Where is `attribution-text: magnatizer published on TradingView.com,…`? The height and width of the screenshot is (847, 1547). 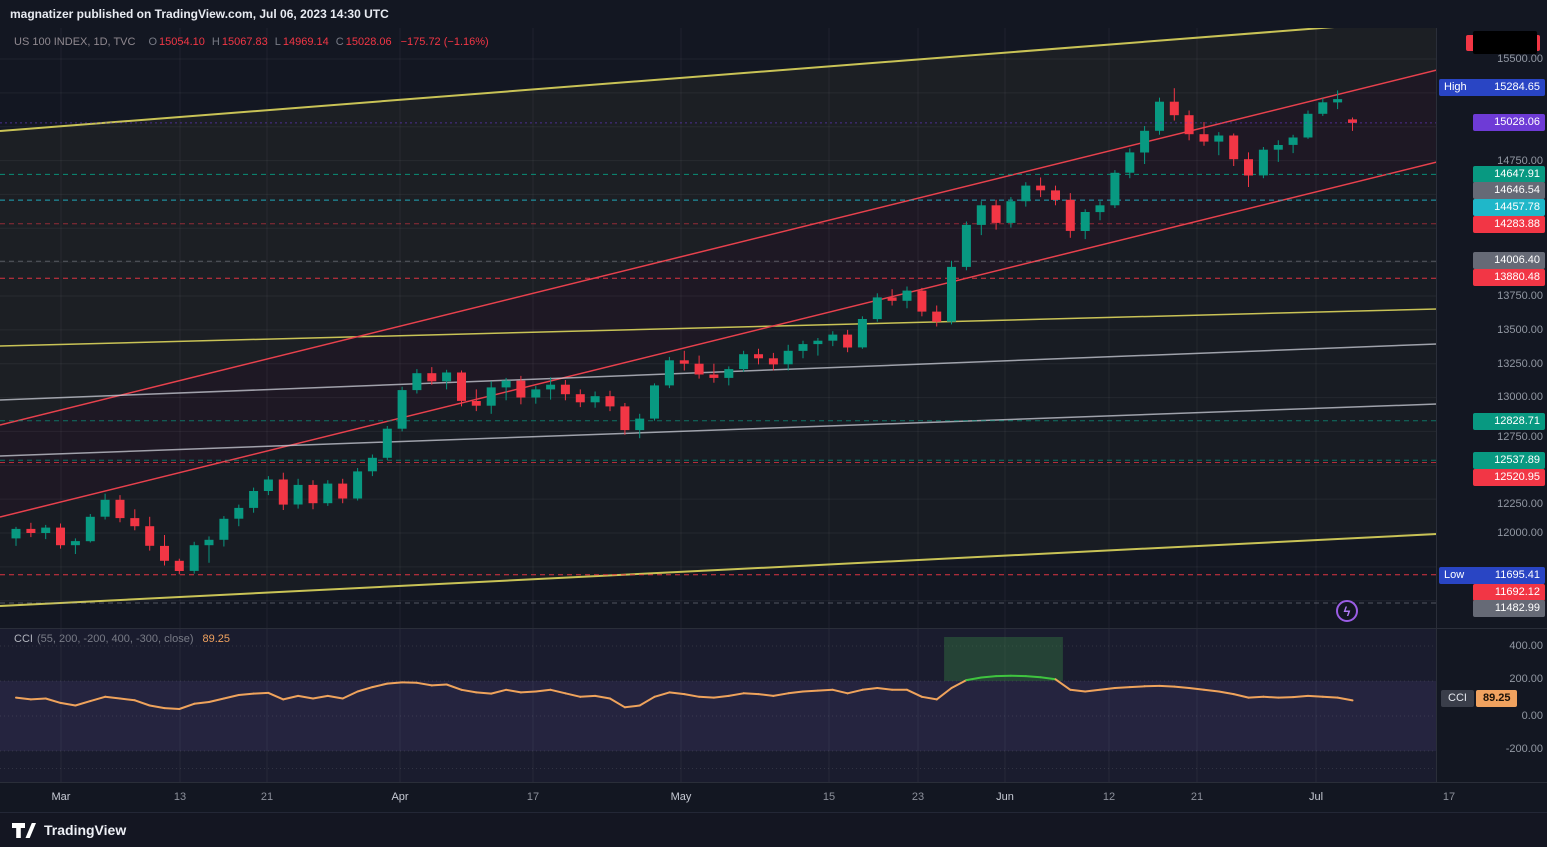
attribution-text: magnatizer published on TradingView.com,… is located at coordinates (199, 14).